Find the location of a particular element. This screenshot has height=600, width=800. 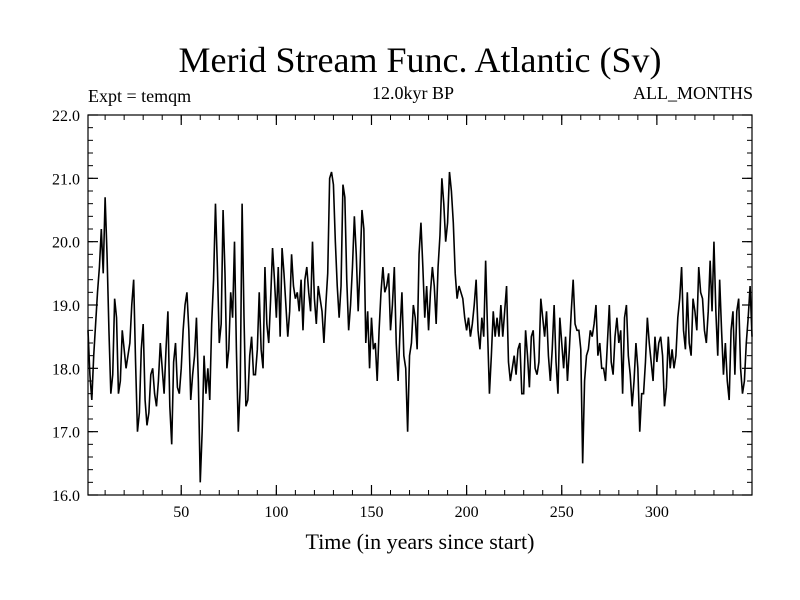

months-label: ALL_MONTHS is located at coordinates (693, 93).